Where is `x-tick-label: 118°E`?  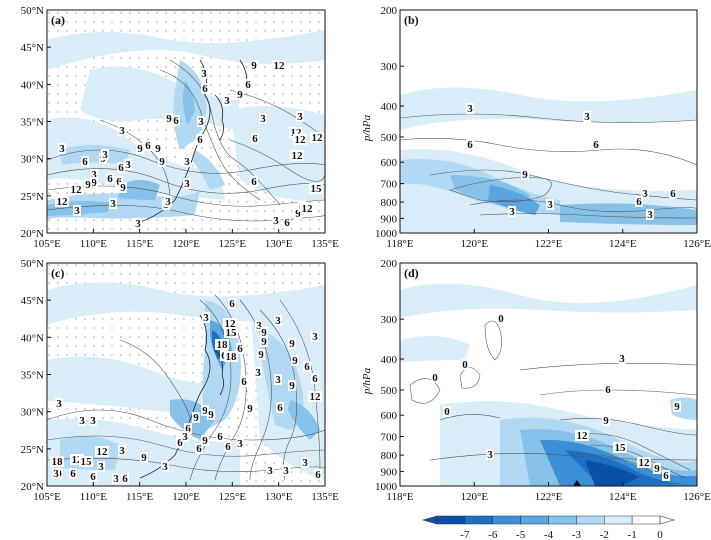 x-tick-label: 118°E is located at coordinates (399, 244).